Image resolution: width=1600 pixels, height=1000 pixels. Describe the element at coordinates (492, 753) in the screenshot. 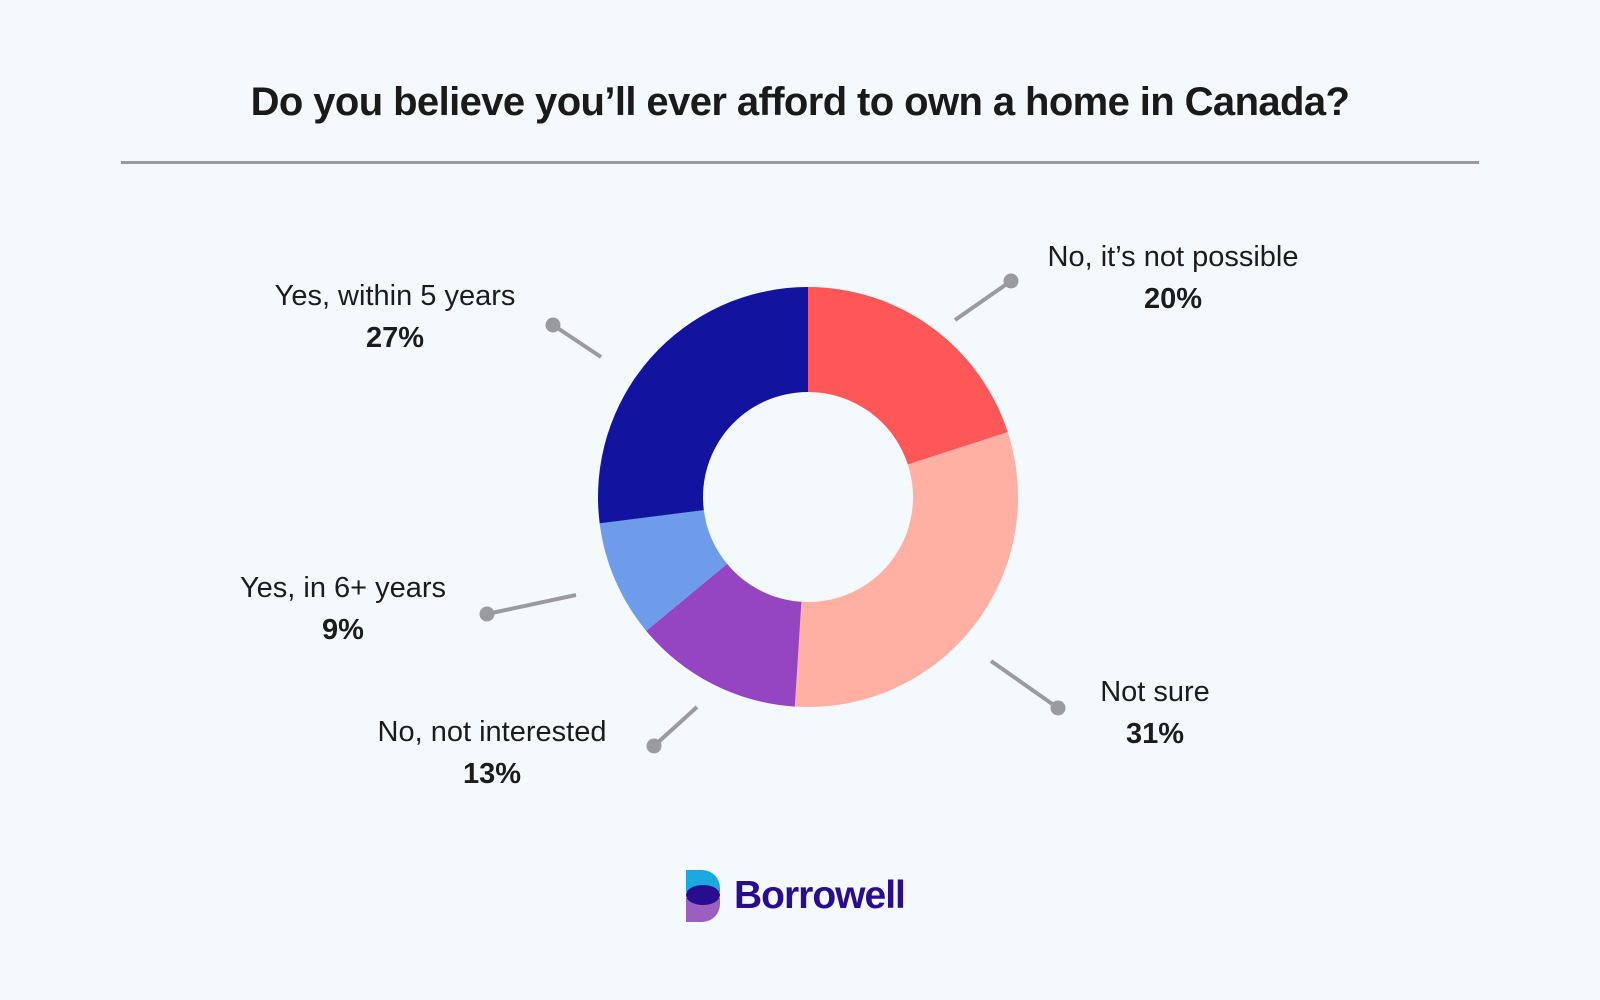

I see `callout-no-not-interested: No, not interested 13%` at that location.